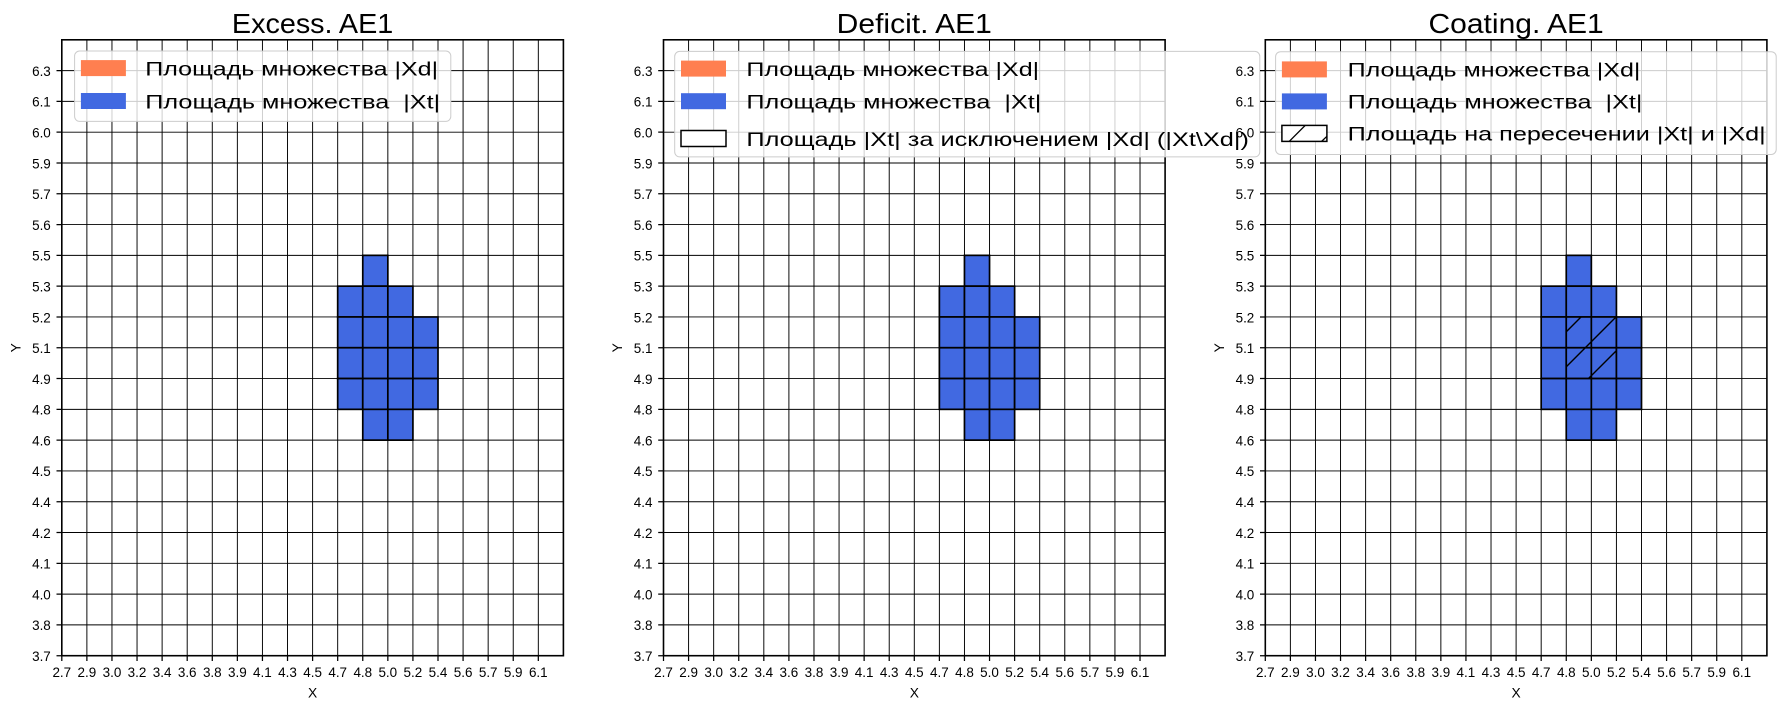 The height and width of the screenshot is (714, 1787). I want to click on svg-text: 3.9, so click(237, 672).